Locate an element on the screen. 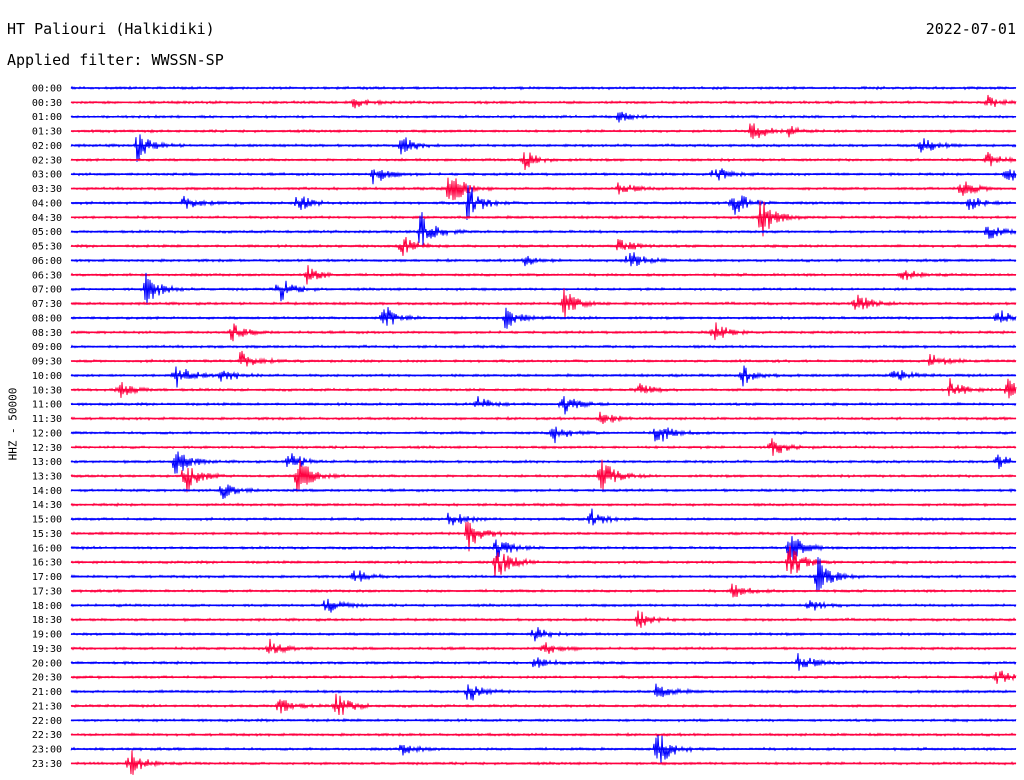  station-title: HT Paliouri (Halkidiki) is located at coordinates (111, 29).